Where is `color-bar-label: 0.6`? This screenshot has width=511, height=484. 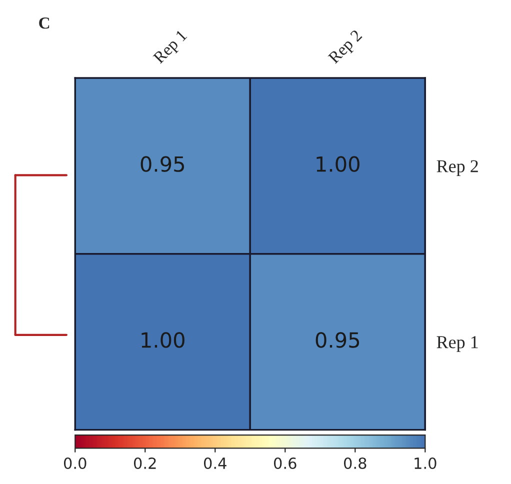 color-bar-label: 0.6 is located at coordinates (285, 463).